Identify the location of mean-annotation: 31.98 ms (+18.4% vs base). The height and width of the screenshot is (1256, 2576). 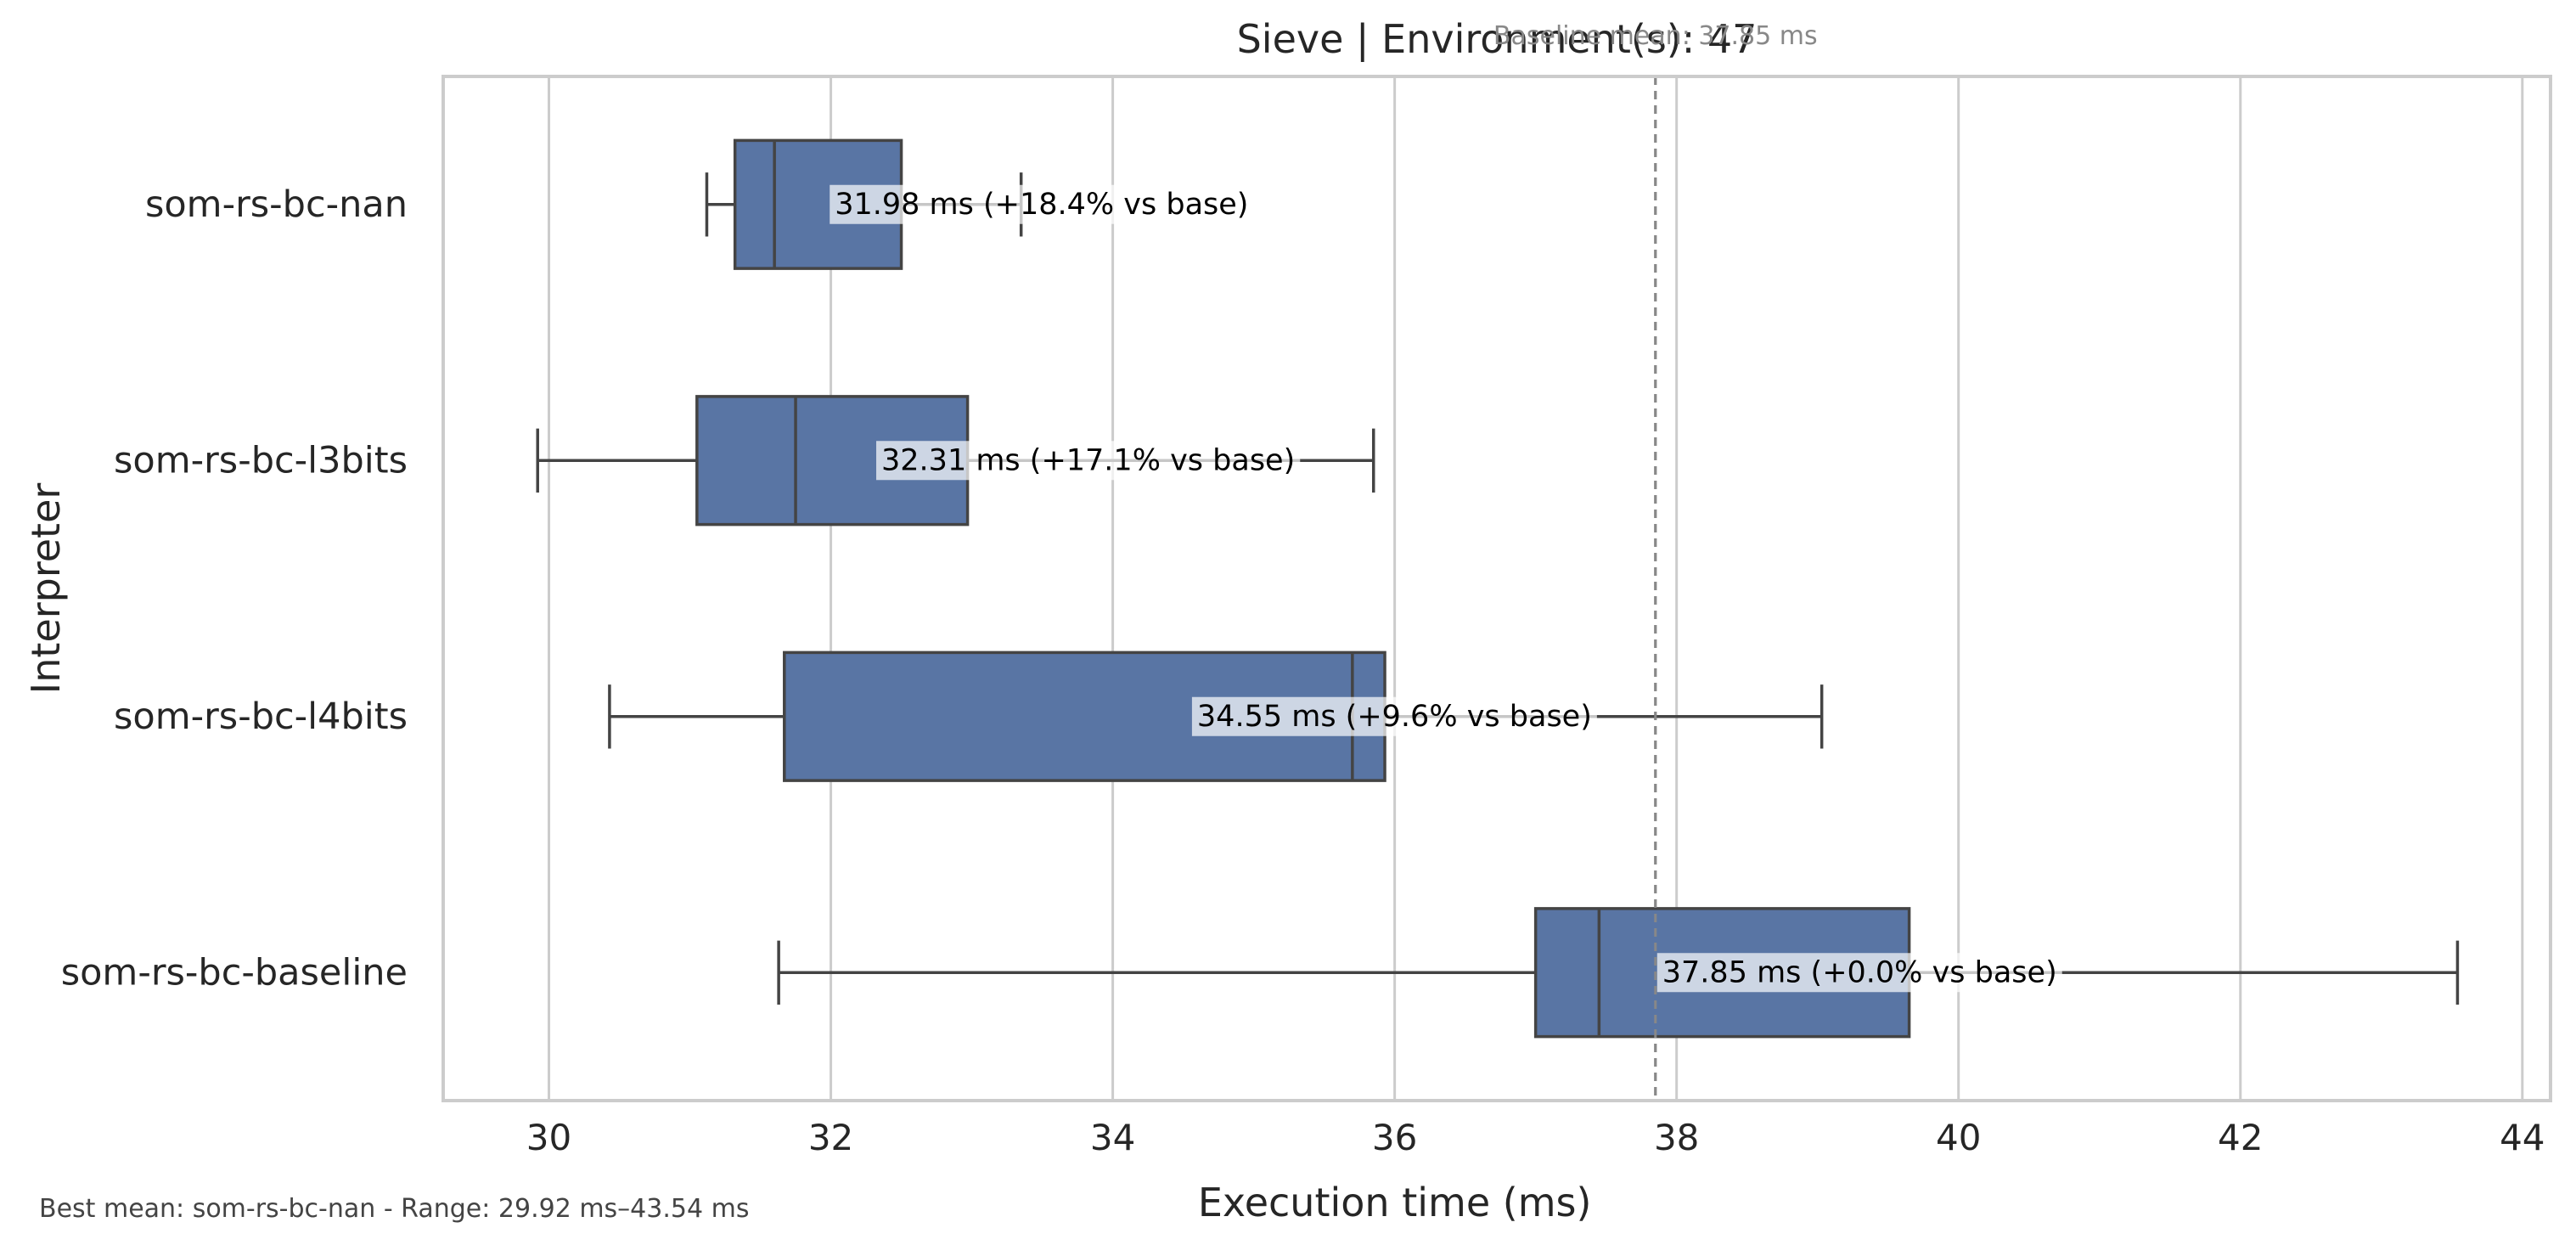
(1041, 205).